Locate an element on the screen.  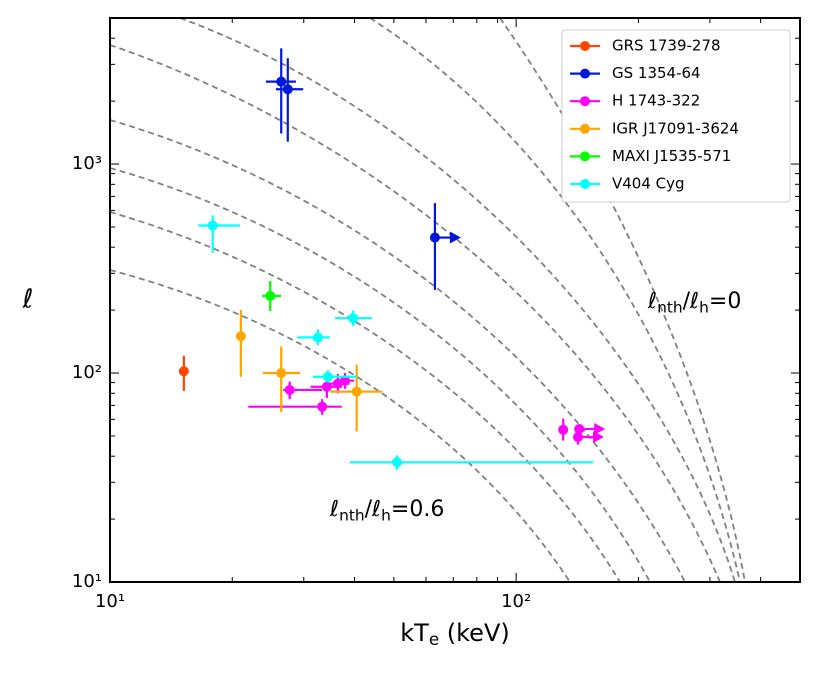
x-axis-label: kTe (keV) is located at coordinates (454, 634).